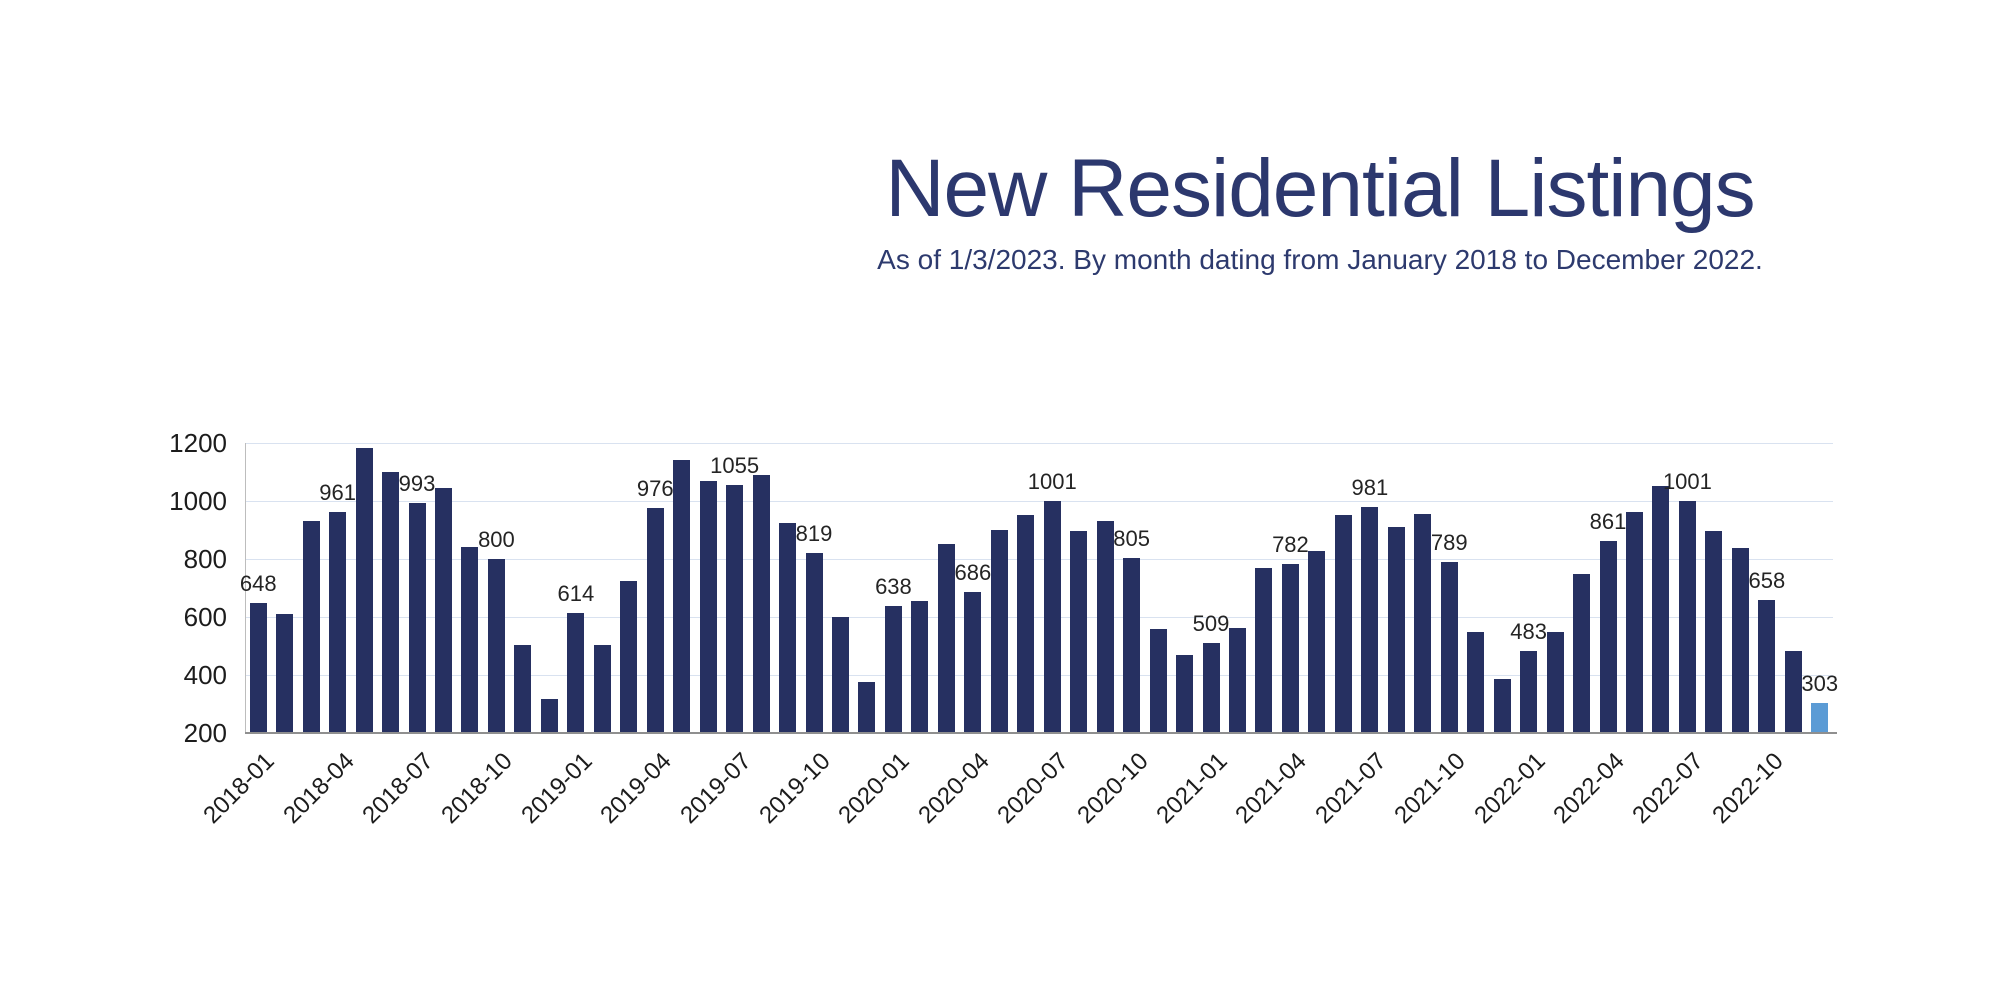 Image resolution: width=2000 pixels, height=1000 pixels. I want to click on bar-value-label-2020-01: 638, so click(893, 586).